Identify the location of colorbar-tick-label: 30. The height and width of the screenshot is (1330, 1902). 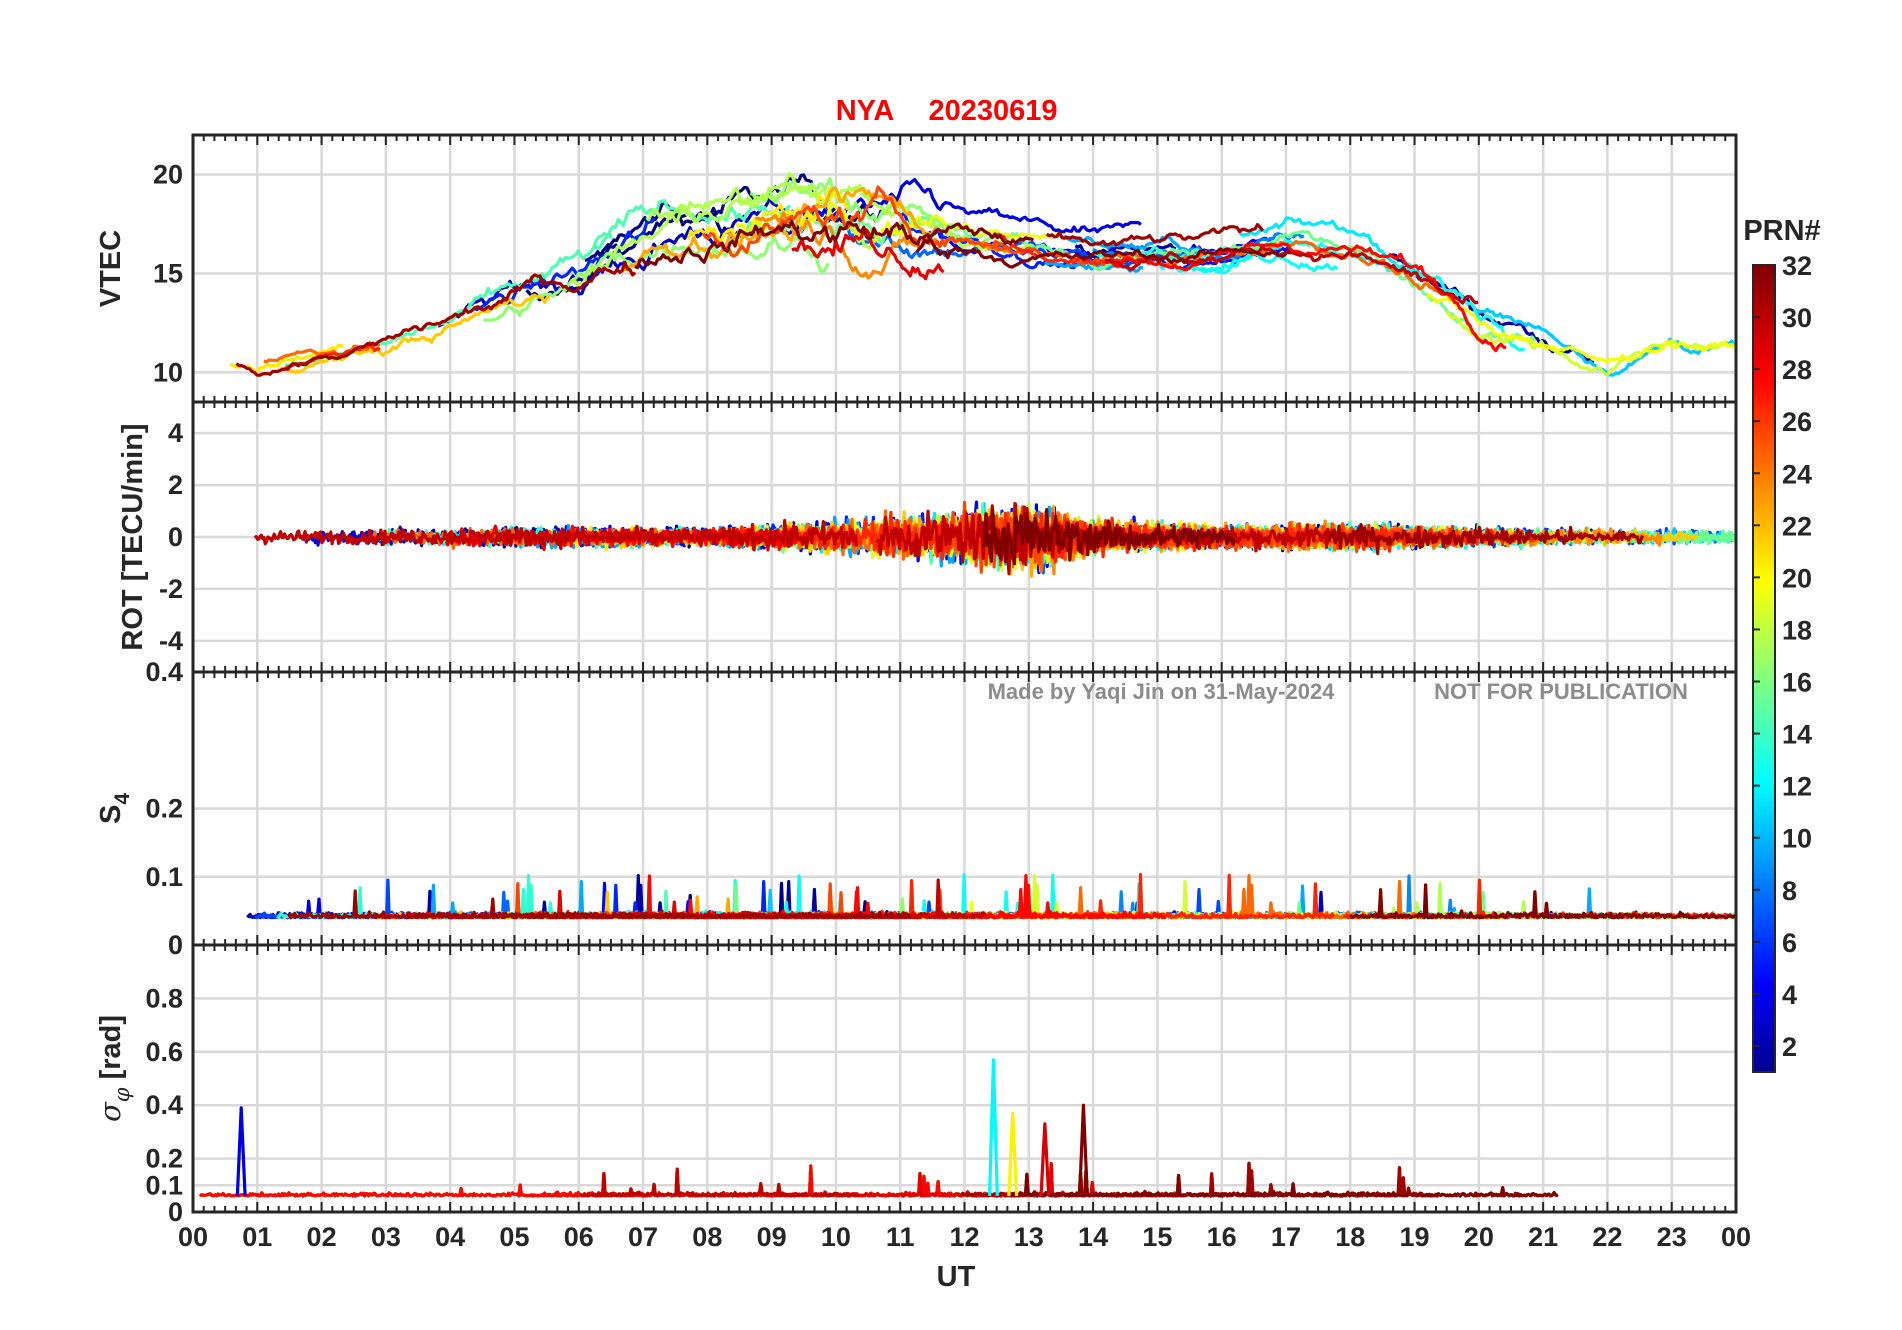
(1797, 318).